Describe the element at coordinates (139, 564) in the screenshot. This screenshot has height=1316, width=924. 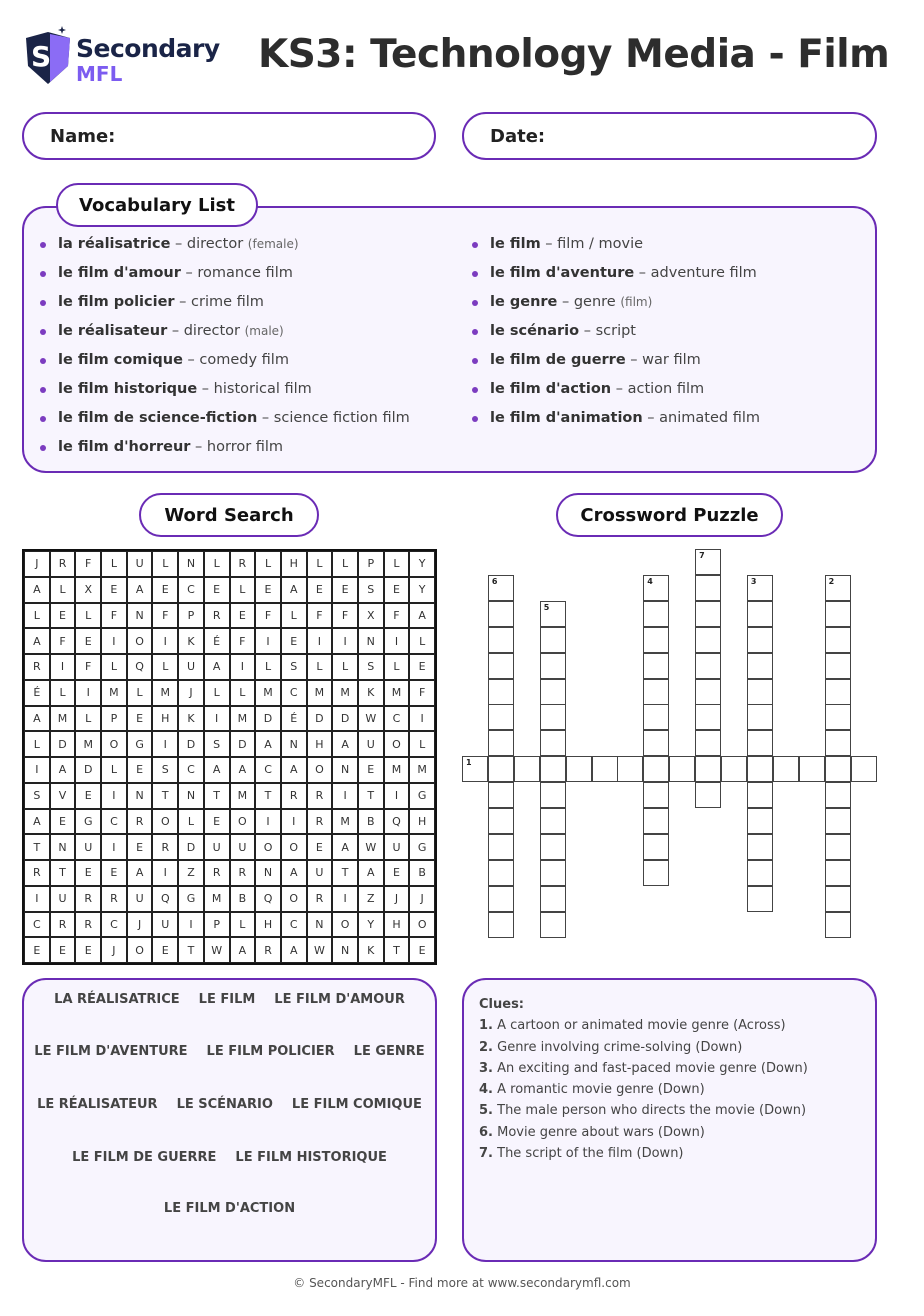
I see `grid-cell: U` at that location.